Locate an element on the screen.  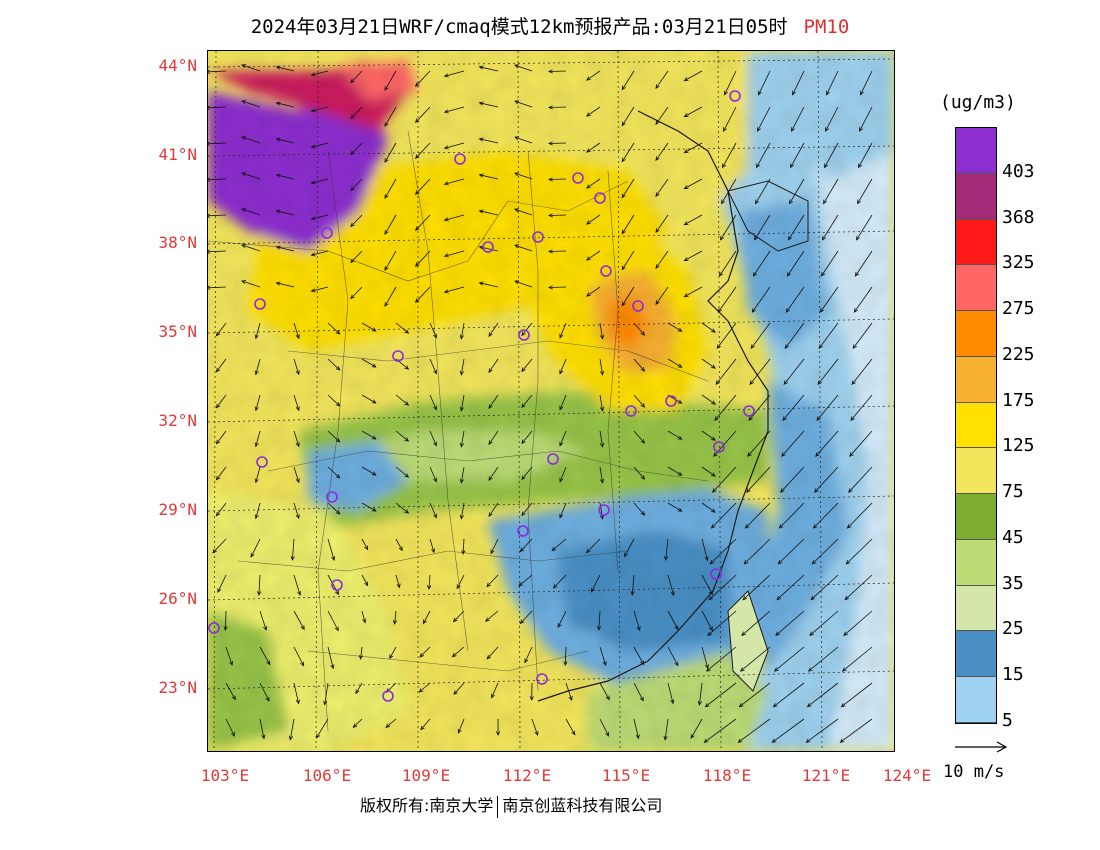
copyright-right: 南京创蓝科技有限公司 is located at coordinates (582, 805).